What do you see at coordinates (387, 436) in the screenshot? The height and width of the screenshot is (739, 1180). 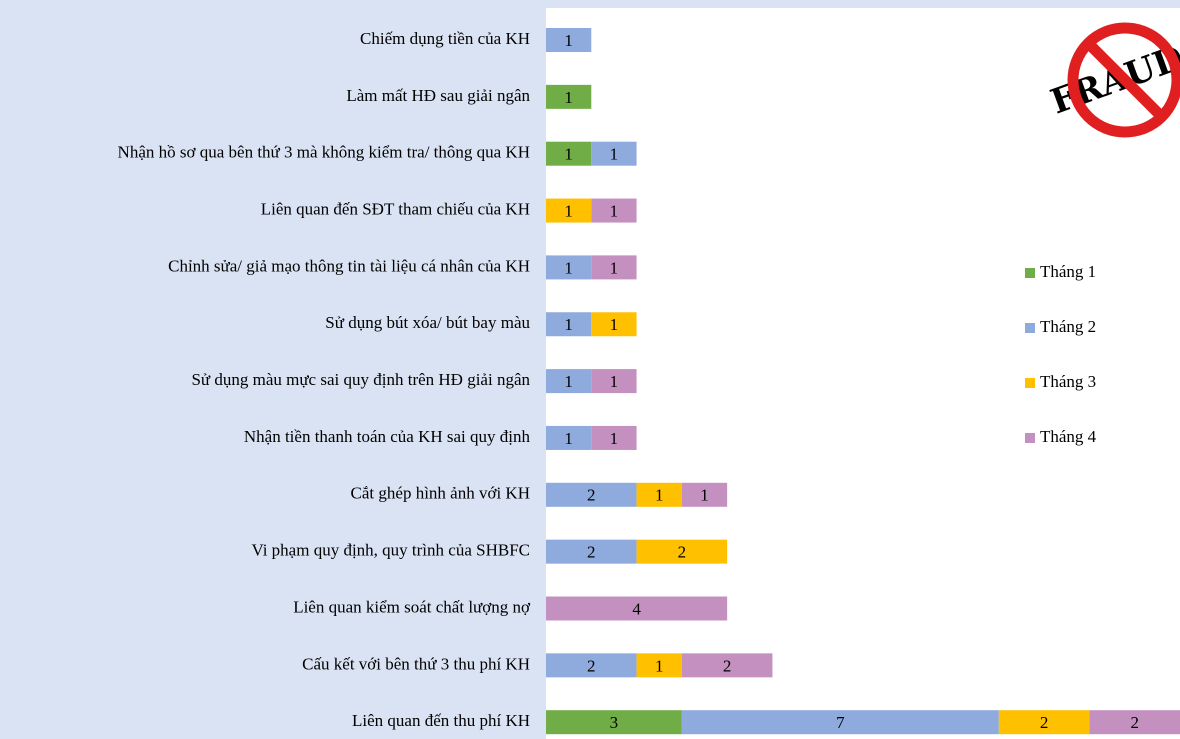 I see `category-label: Nhận tiền thanh toán của KH sai quy định` at bounding box center [387, 436].